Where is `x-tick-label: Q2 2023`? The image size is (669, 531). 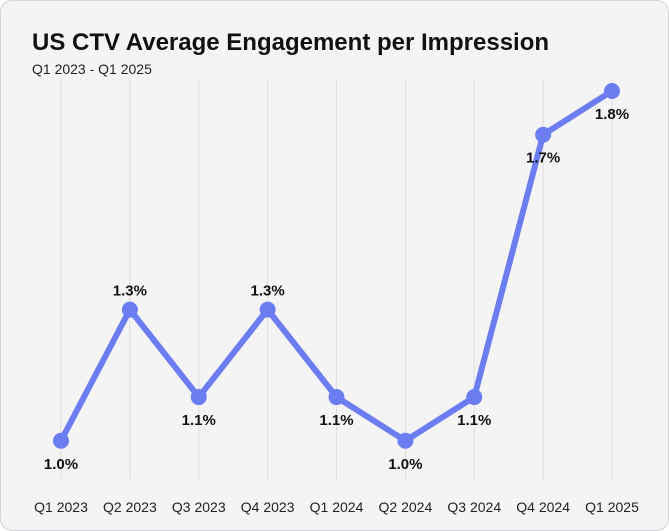 x-tick-label: Q2 2023 is located at coordinates (130, 507).